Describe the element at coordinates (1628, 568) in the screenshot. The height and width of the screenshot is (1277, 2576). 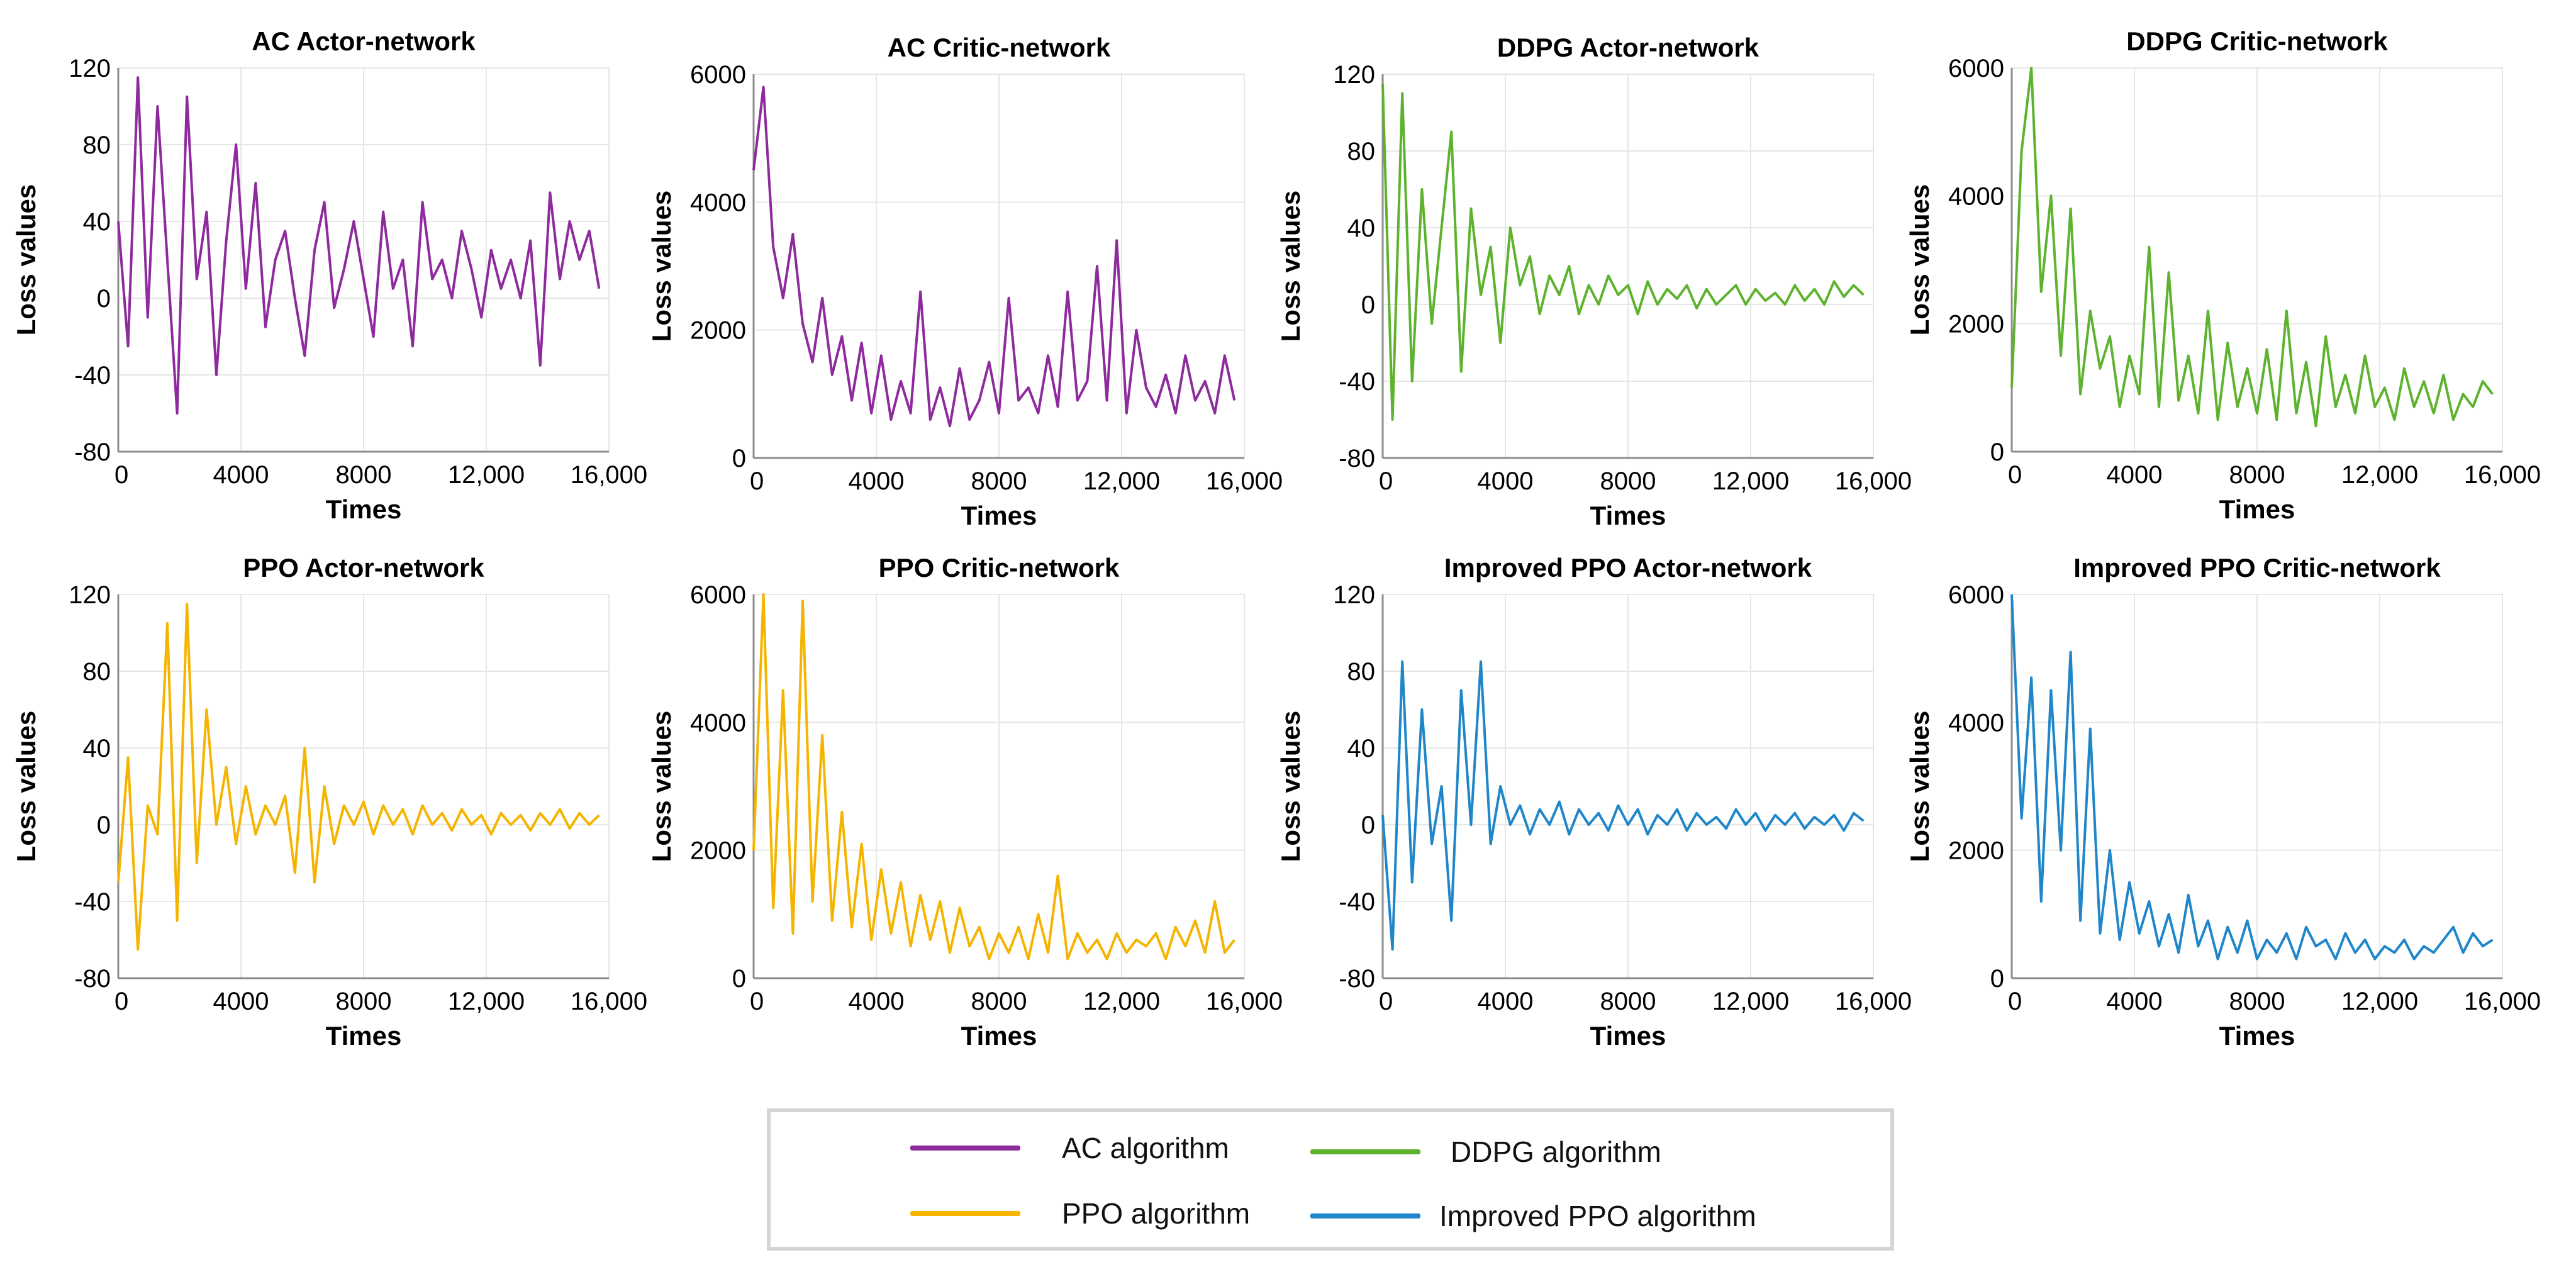
I see `chart-title: Improved PPO Actor-network` at that location.